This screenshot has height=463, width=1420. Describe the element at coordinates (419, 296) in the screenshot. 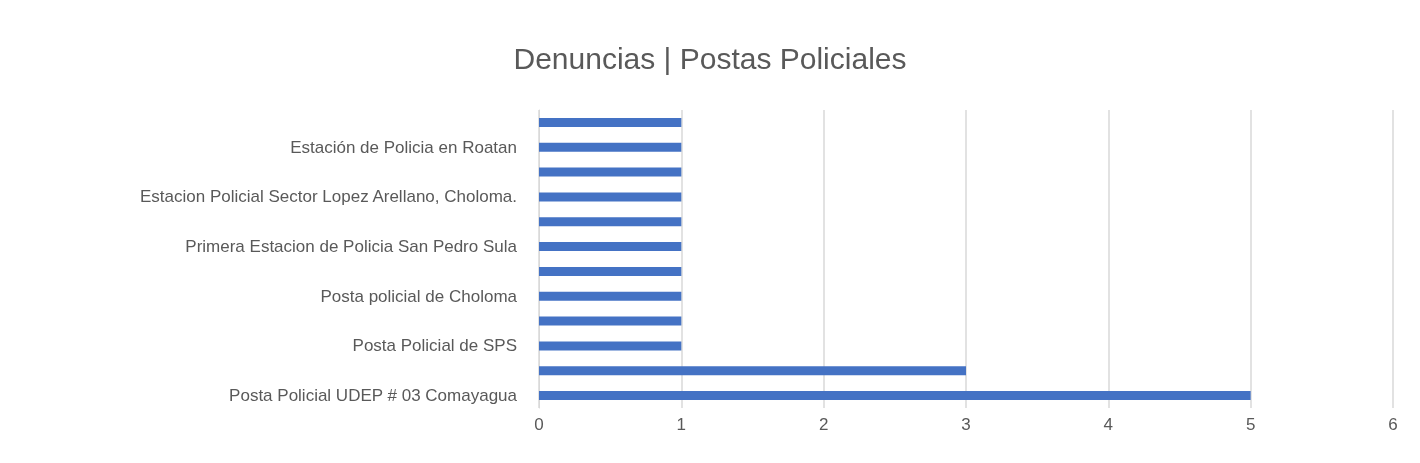

I see `y-tick-label: Posta policial de Choloma` at that location.